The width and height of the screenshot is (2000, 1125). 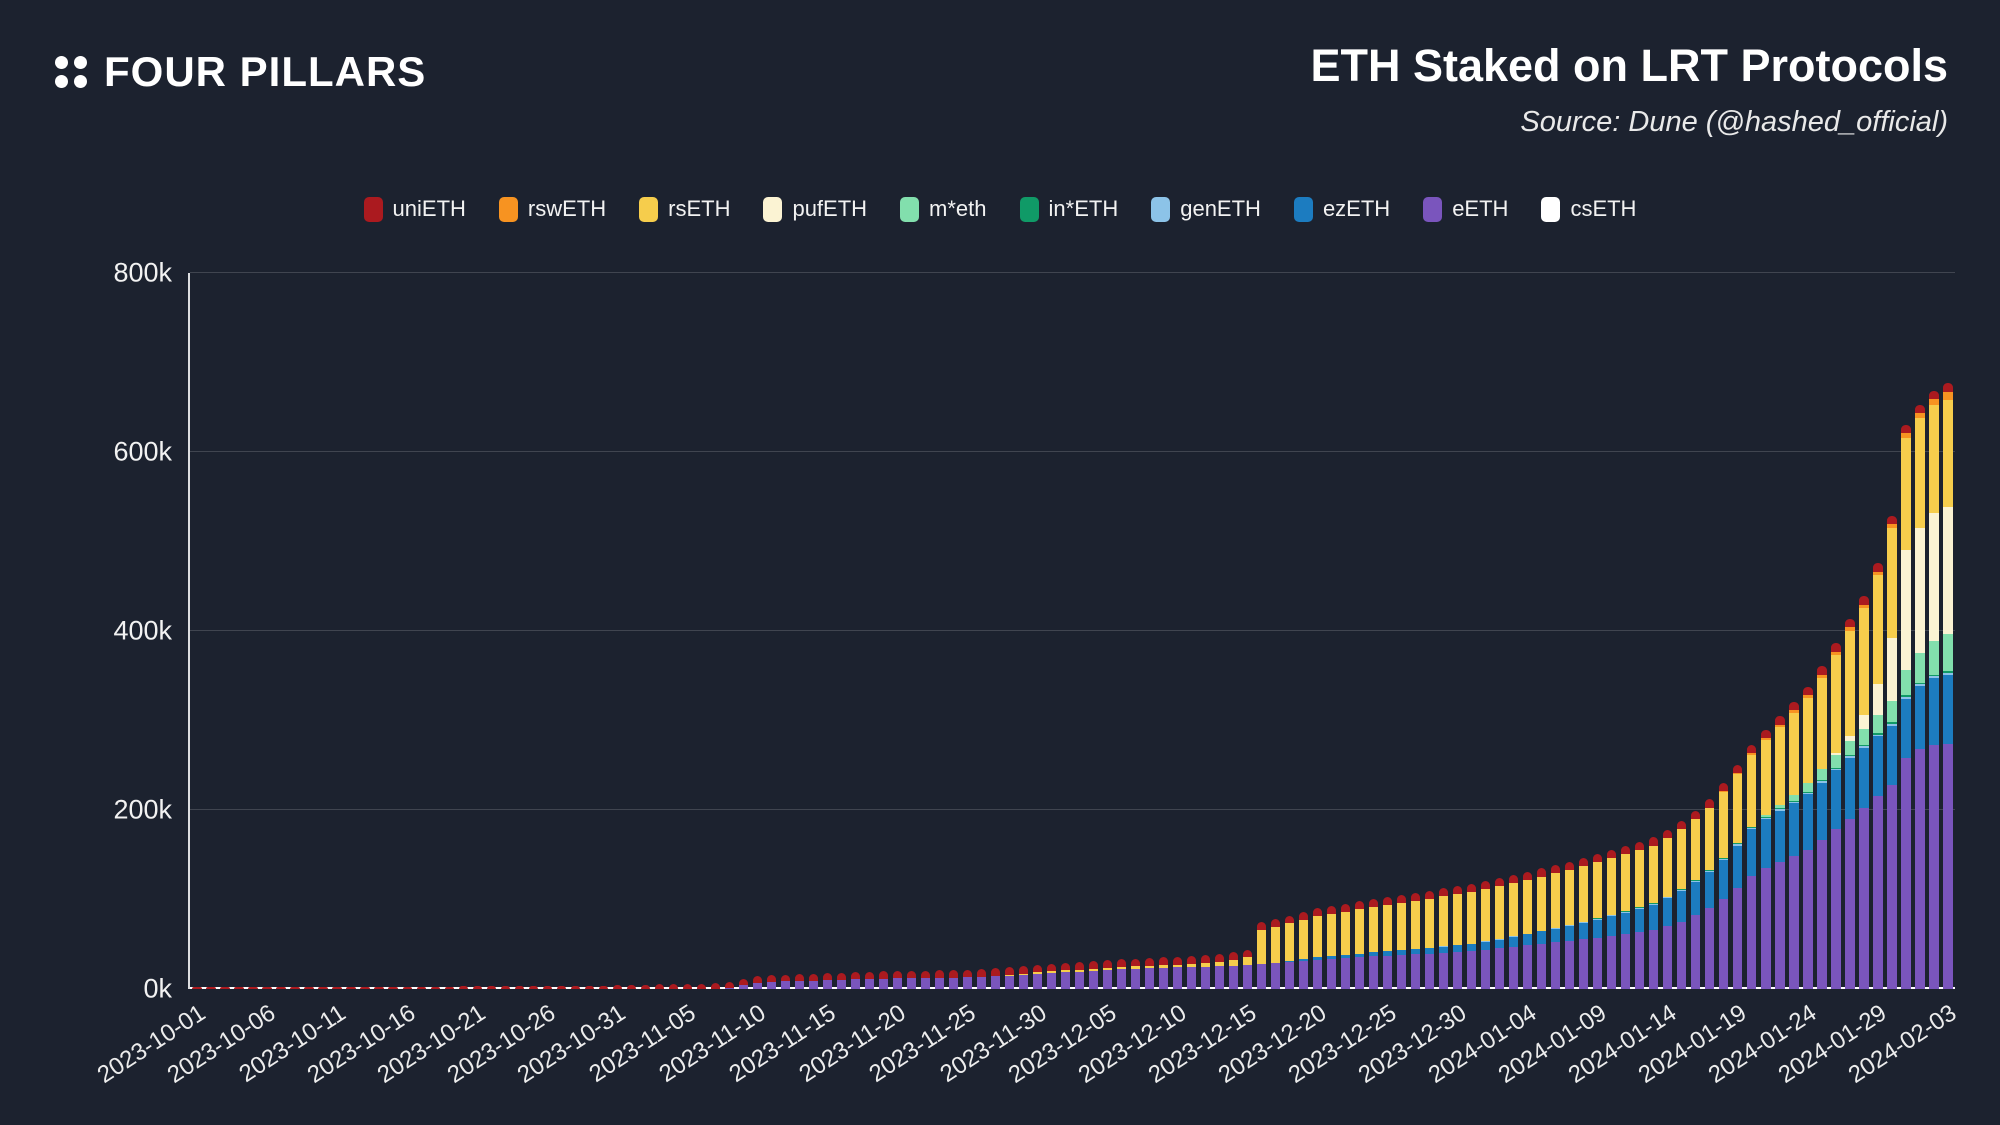 What do you see at coordinates (61, 81) in the screenshot?
I see `logo-dot` at bounding box center [61, 81].